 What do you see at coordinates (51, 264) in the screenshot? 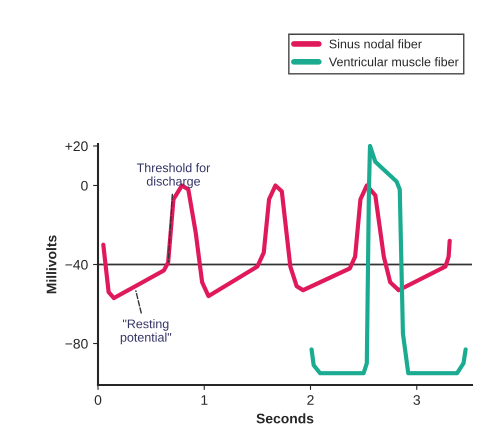
I see `y-axis-title: Millivolts` at bounding box center [51, 264].